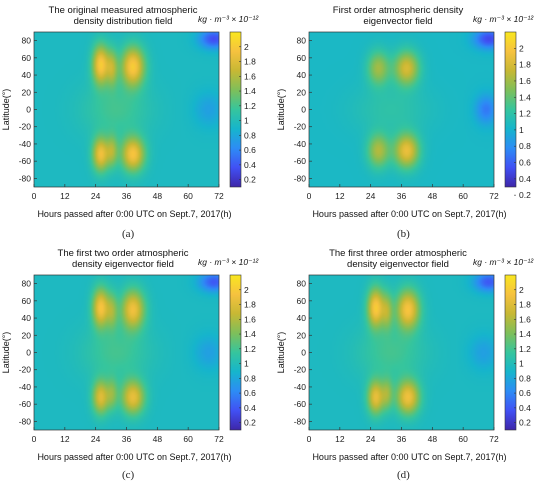  What do you see at coordinates (123, 253) in the screenshot?
I see `chart-title-line-1: The first two order atmospheric` at bounding box center [123, 253].